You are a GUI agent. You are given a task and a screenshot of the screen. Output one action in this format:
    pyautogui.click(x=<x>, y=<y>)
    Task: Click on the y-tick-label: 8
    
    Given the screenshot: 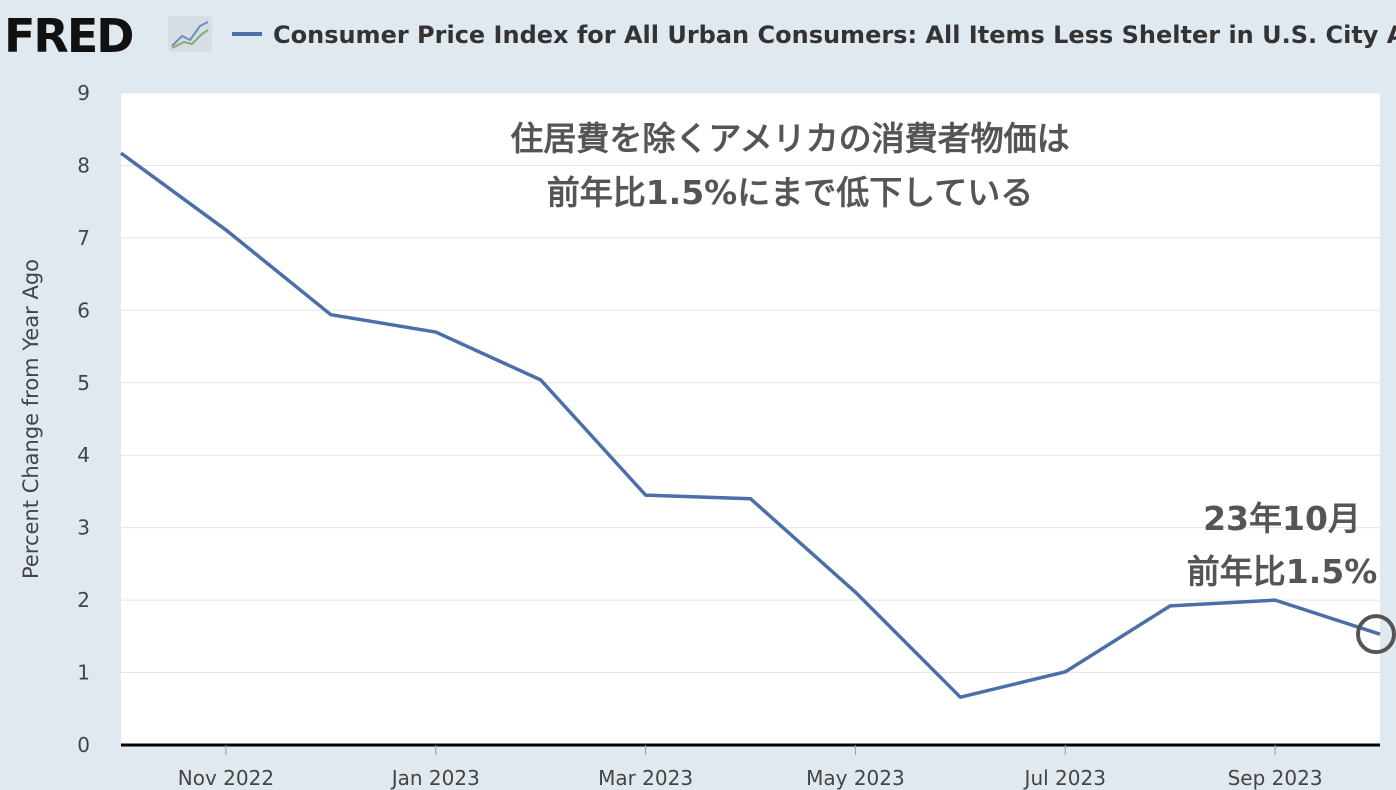 What is the action you would take?
    pyautogui.click(x=83, y=165)
    